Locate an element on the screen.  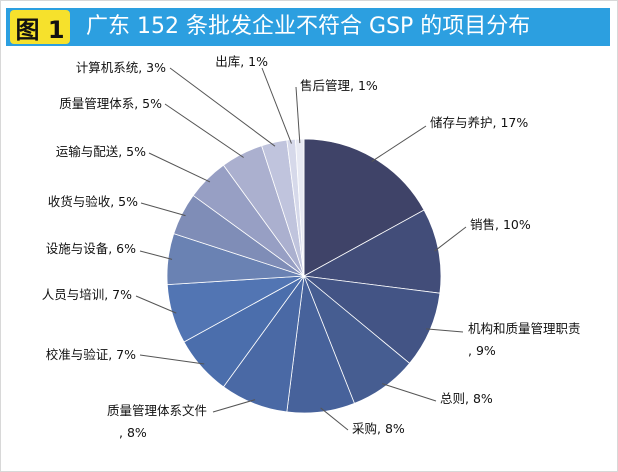
slice-label: 储存与养护, 17% is located at coordinates (479, 122).